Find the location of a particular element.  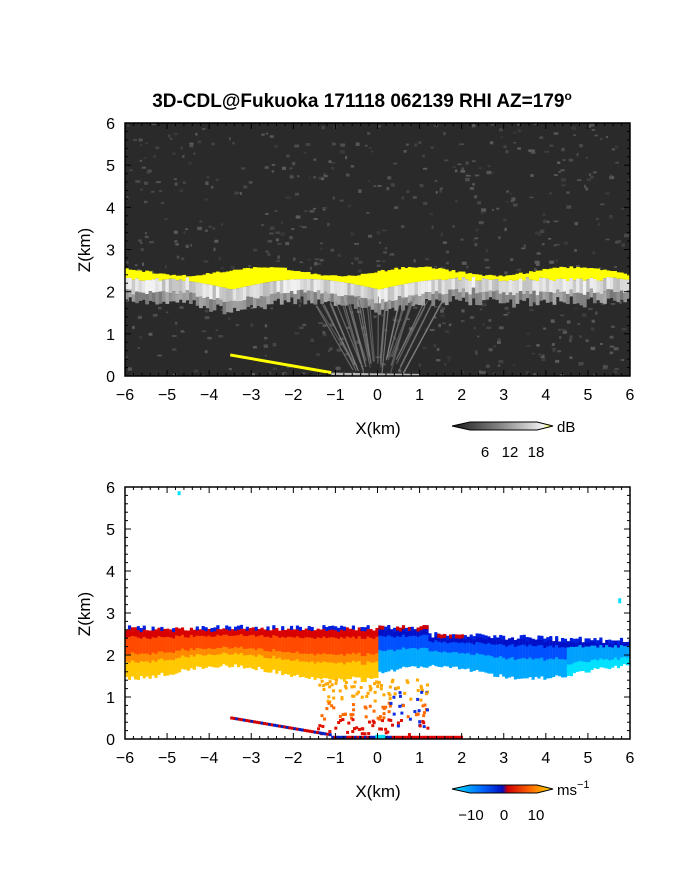

echo-streak is located at coordinates (348, 332).